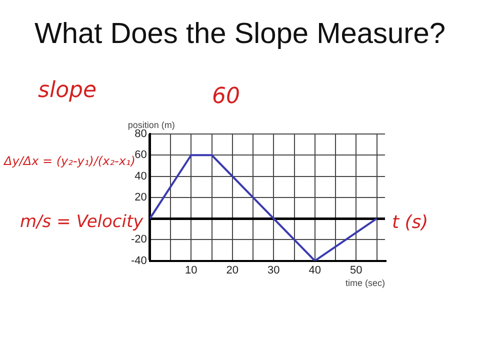 The width and height of the screenshot is (480, 360). I want to click on y-tick-label: 20, so click(140, 197).